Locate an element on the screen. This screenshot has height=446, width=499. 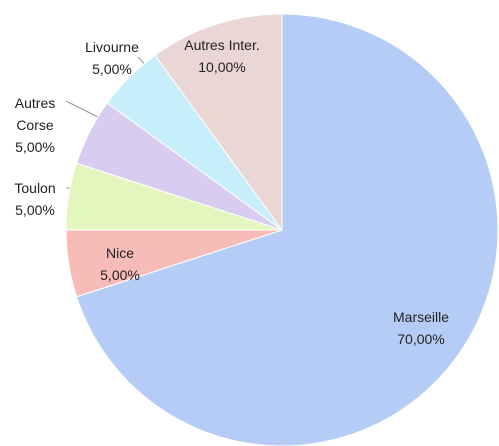
value-label: 70,00% is located at coordinates (421, 339).